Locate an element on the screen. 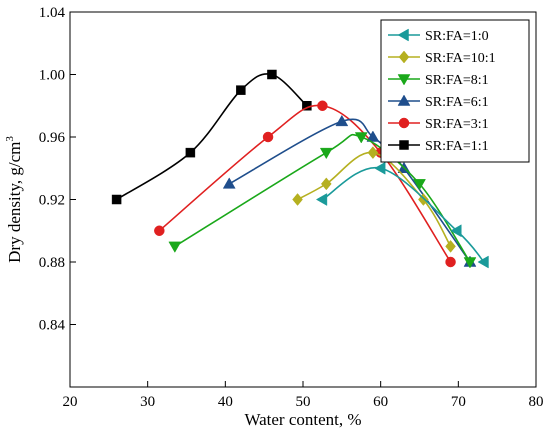  y-axis-label: Dry density, g/cm3 is located at coordinates (14, 199).